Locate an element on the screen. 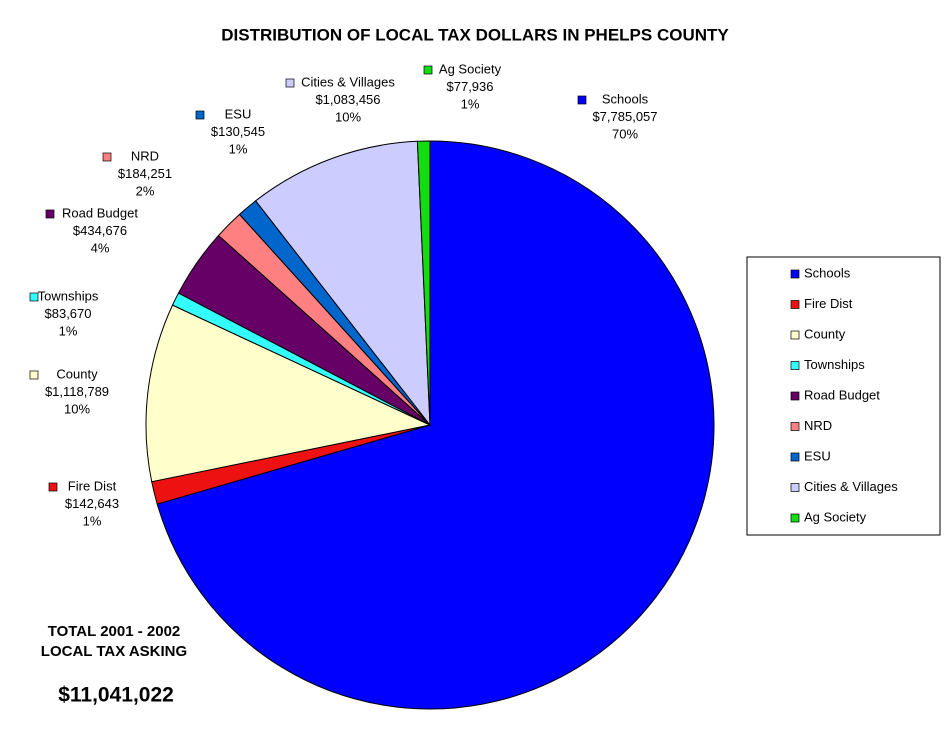 The image size is (950, 742). legend-box is located at coordinates (843, 396).